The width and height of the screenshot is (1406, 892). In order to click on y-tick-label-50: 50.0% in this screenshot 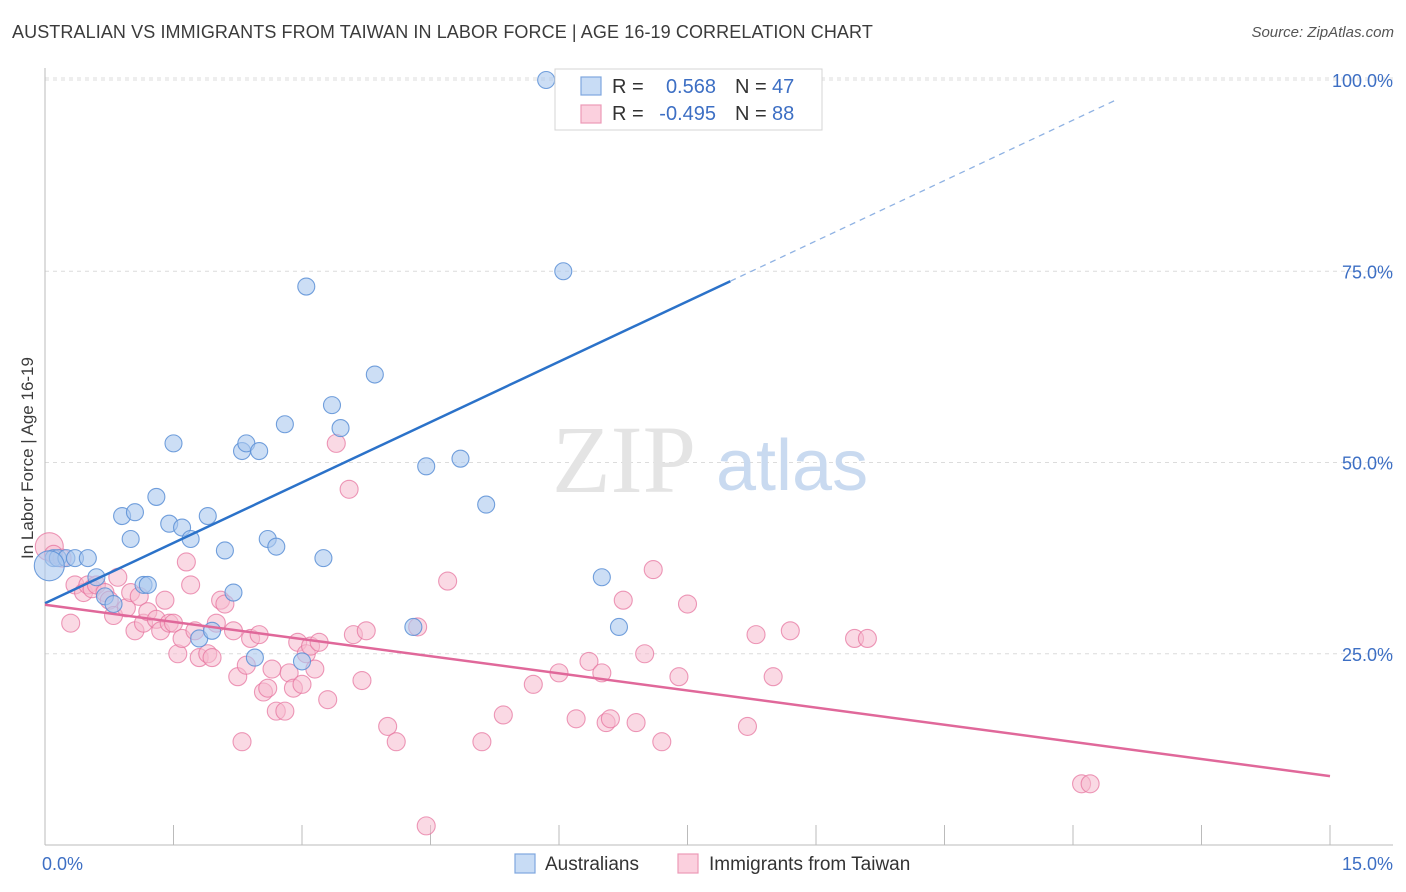, I will do `click(1367, 464)`.